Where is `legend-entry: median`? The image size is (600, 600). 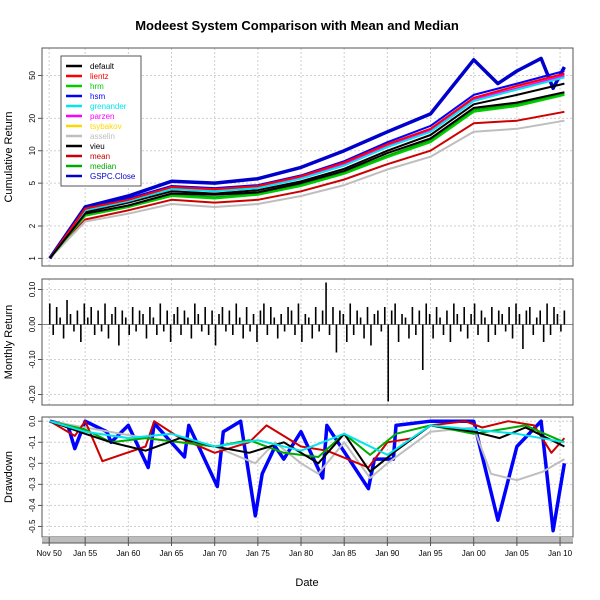
legend-entry: median is located at coordinates (103, 166).